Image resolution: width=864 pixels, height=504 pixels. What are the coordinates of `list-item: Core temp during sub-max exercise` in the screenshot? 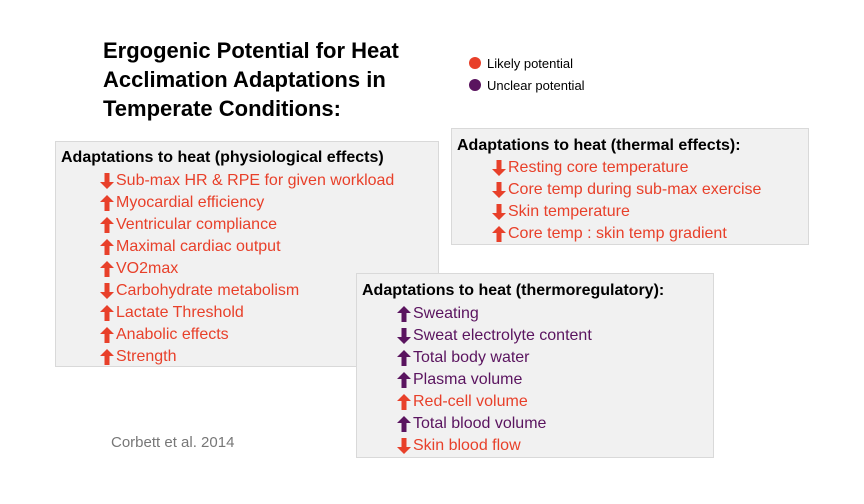 It's located at (650, 190).